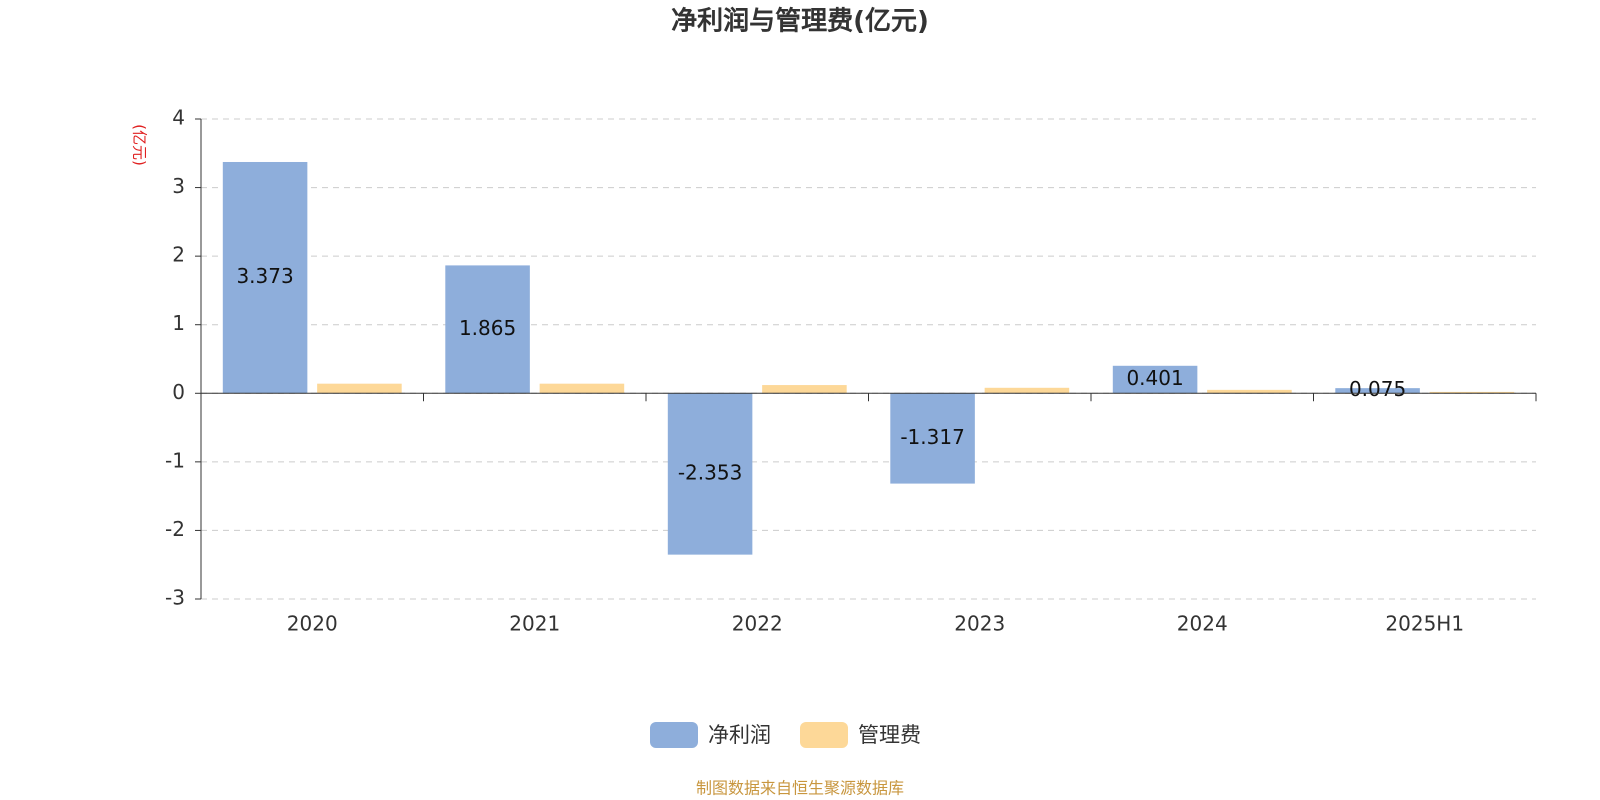  What do you see at coordinates (312, 624) in the screenshot?
I see `x-tick-label: 2020` at bounding box center [312, 624].